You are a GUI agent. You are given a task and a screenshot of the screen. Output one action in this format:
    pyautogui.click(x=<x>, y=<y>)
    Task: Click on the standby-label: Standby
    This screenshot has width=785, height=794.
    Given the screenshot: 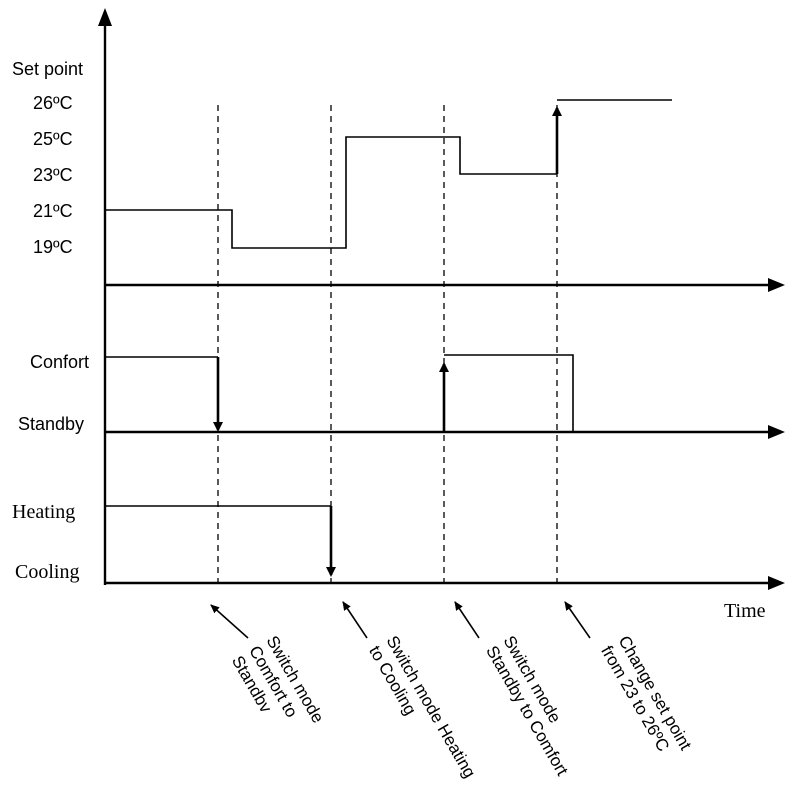 What is the action you would take?
    pyautogui.click(x=51, y=424)
    